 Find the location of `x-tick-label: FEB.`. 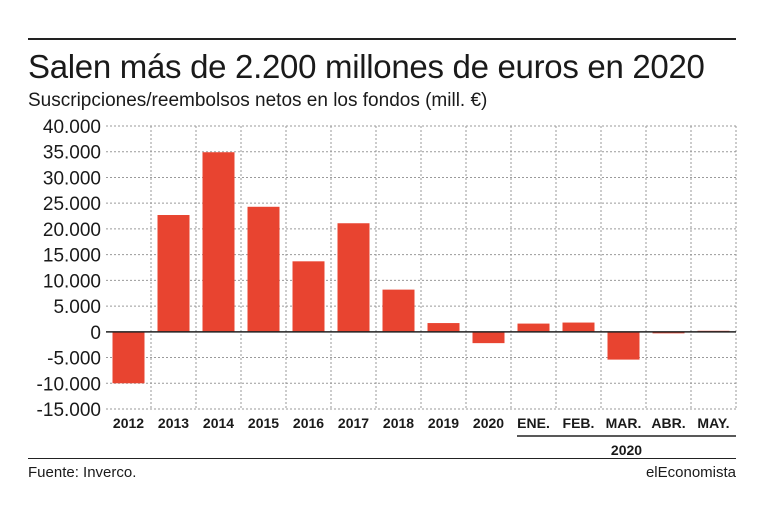

x-tick-label: FEB. is located at coordinates (579, 423).